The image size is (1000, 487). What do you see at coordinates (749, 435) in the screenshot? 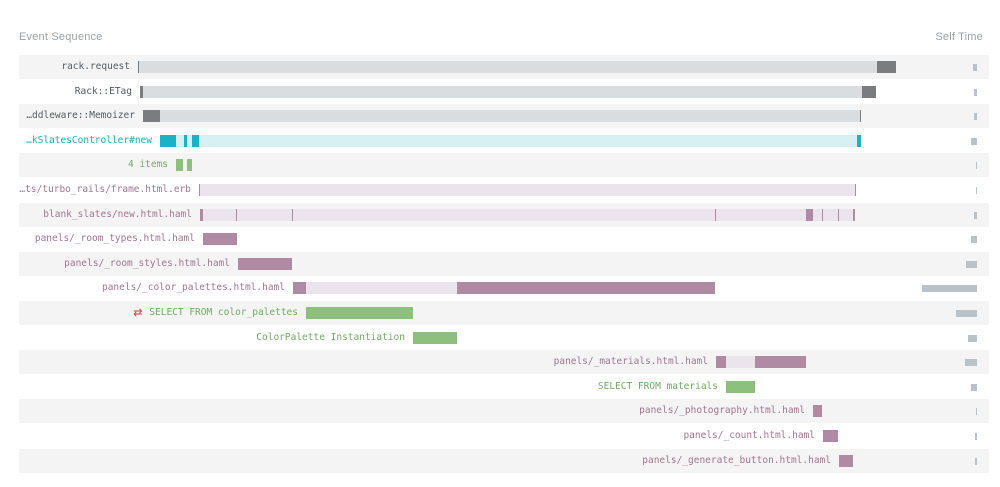
I see `event-label: panels/_count.html.haml` at bounding box center [749, 435].